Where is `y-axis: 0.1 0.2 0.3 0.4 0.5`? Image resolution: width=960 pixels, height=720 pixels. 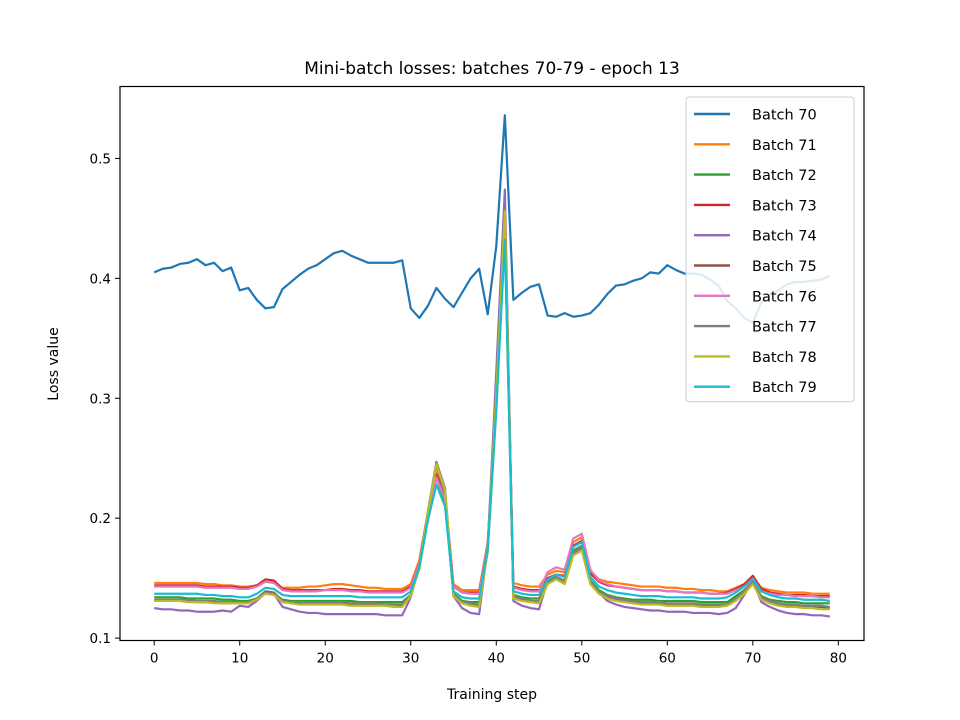
y-axis: 0.1 0.2 0.3 0.4 0.5 is located at coordinates (105, 399).